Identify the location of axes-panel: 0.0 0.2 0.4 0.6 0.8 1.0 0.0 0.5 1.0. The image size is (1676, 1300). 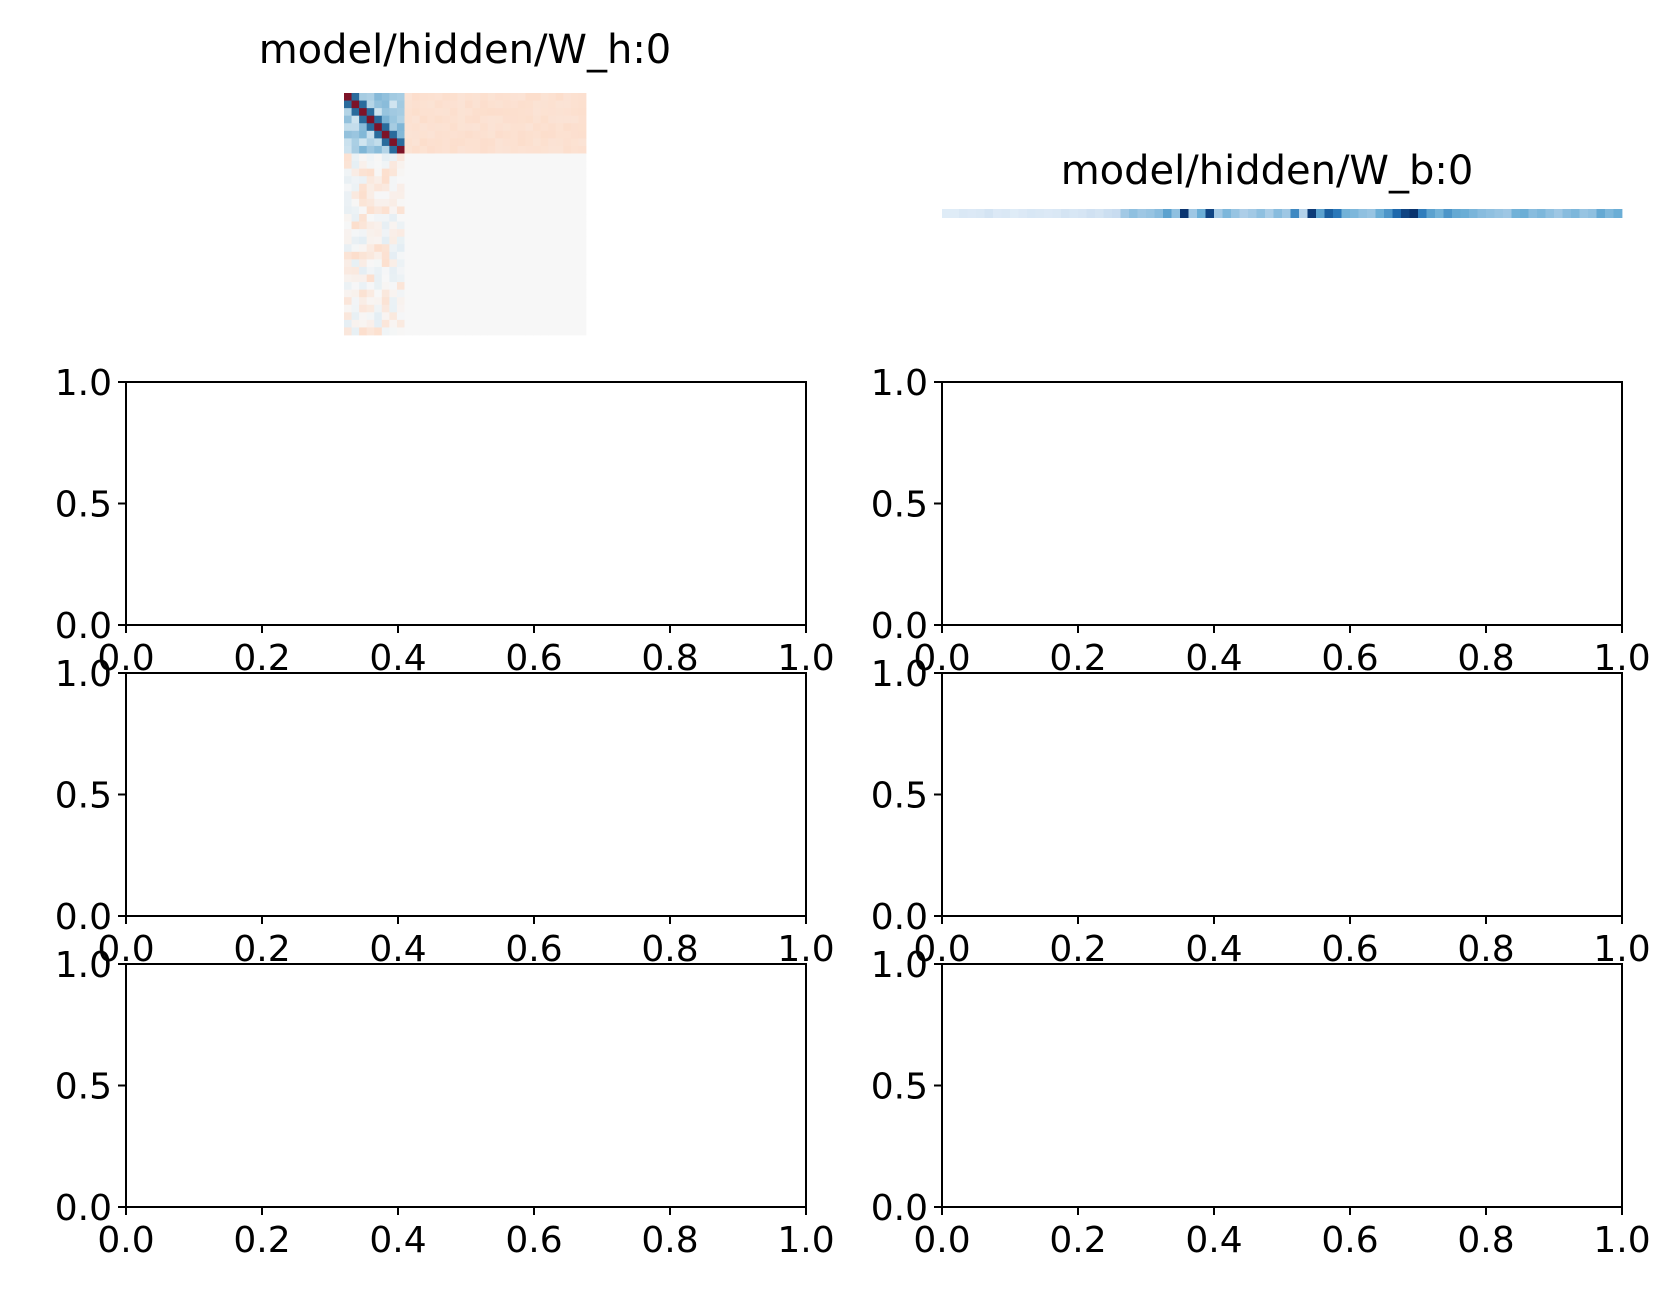
(1261, 1103).